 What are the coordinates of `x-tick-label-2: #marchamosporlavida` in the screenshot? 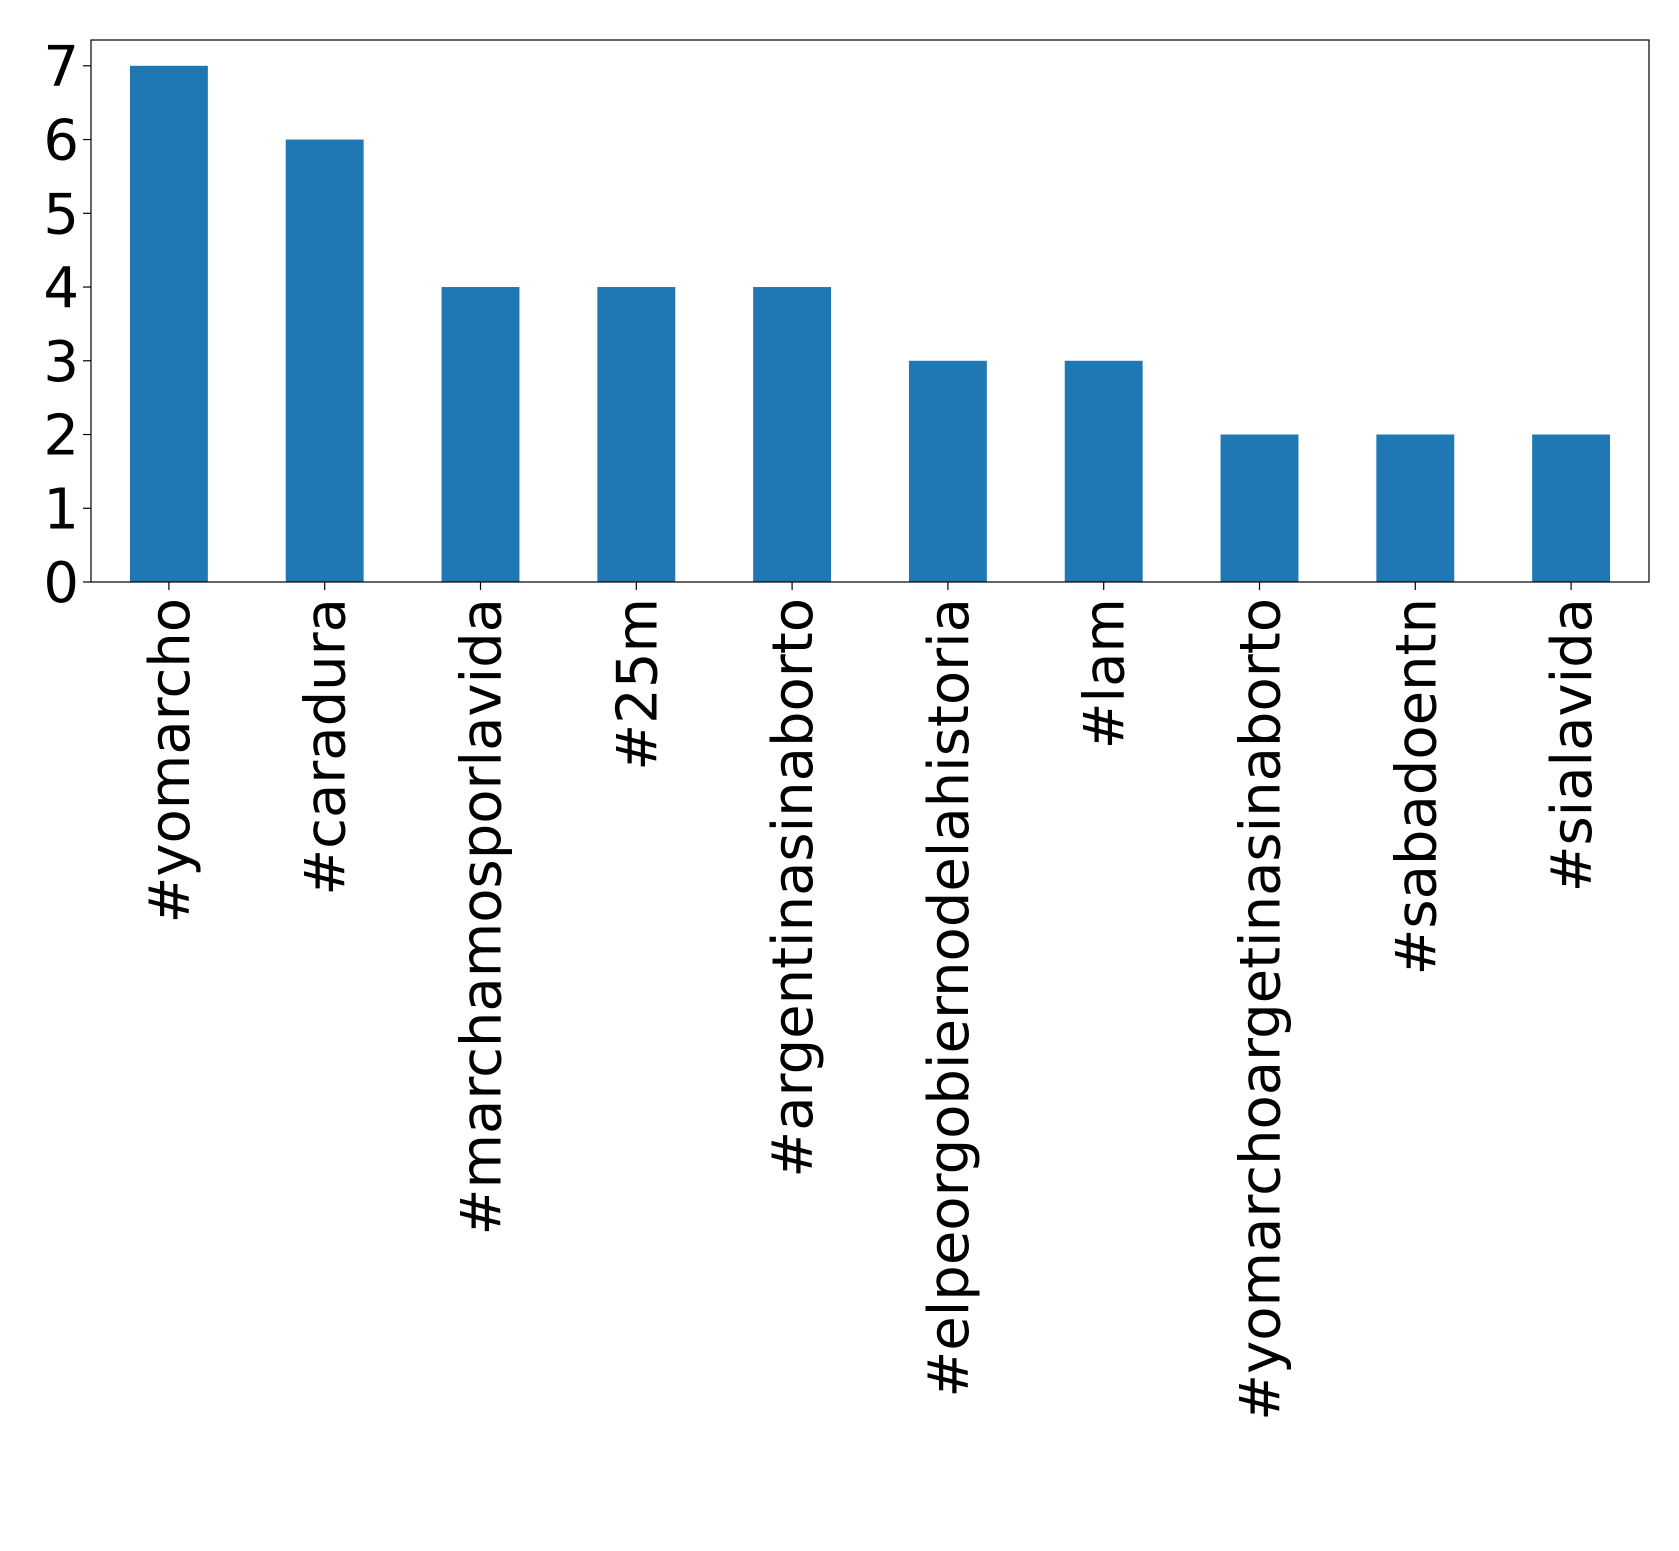 It's located at (482, 916).